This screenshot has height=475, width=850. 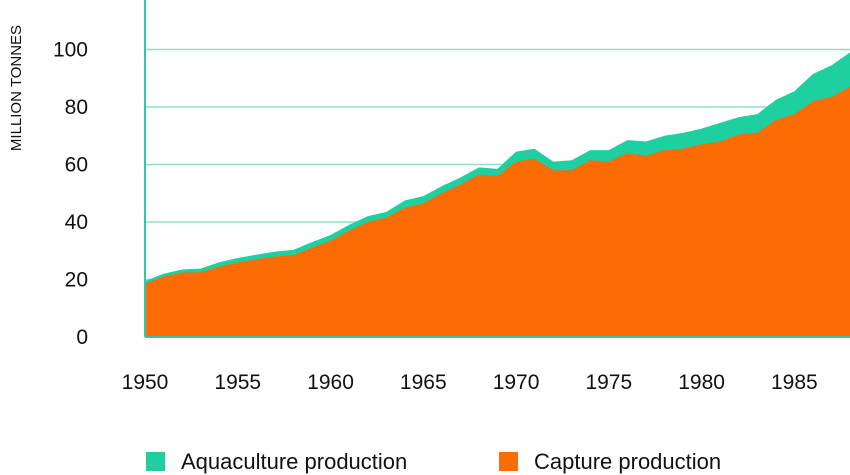 I want to click on y-tick-label-120: 120, so click(x=70, y=2).